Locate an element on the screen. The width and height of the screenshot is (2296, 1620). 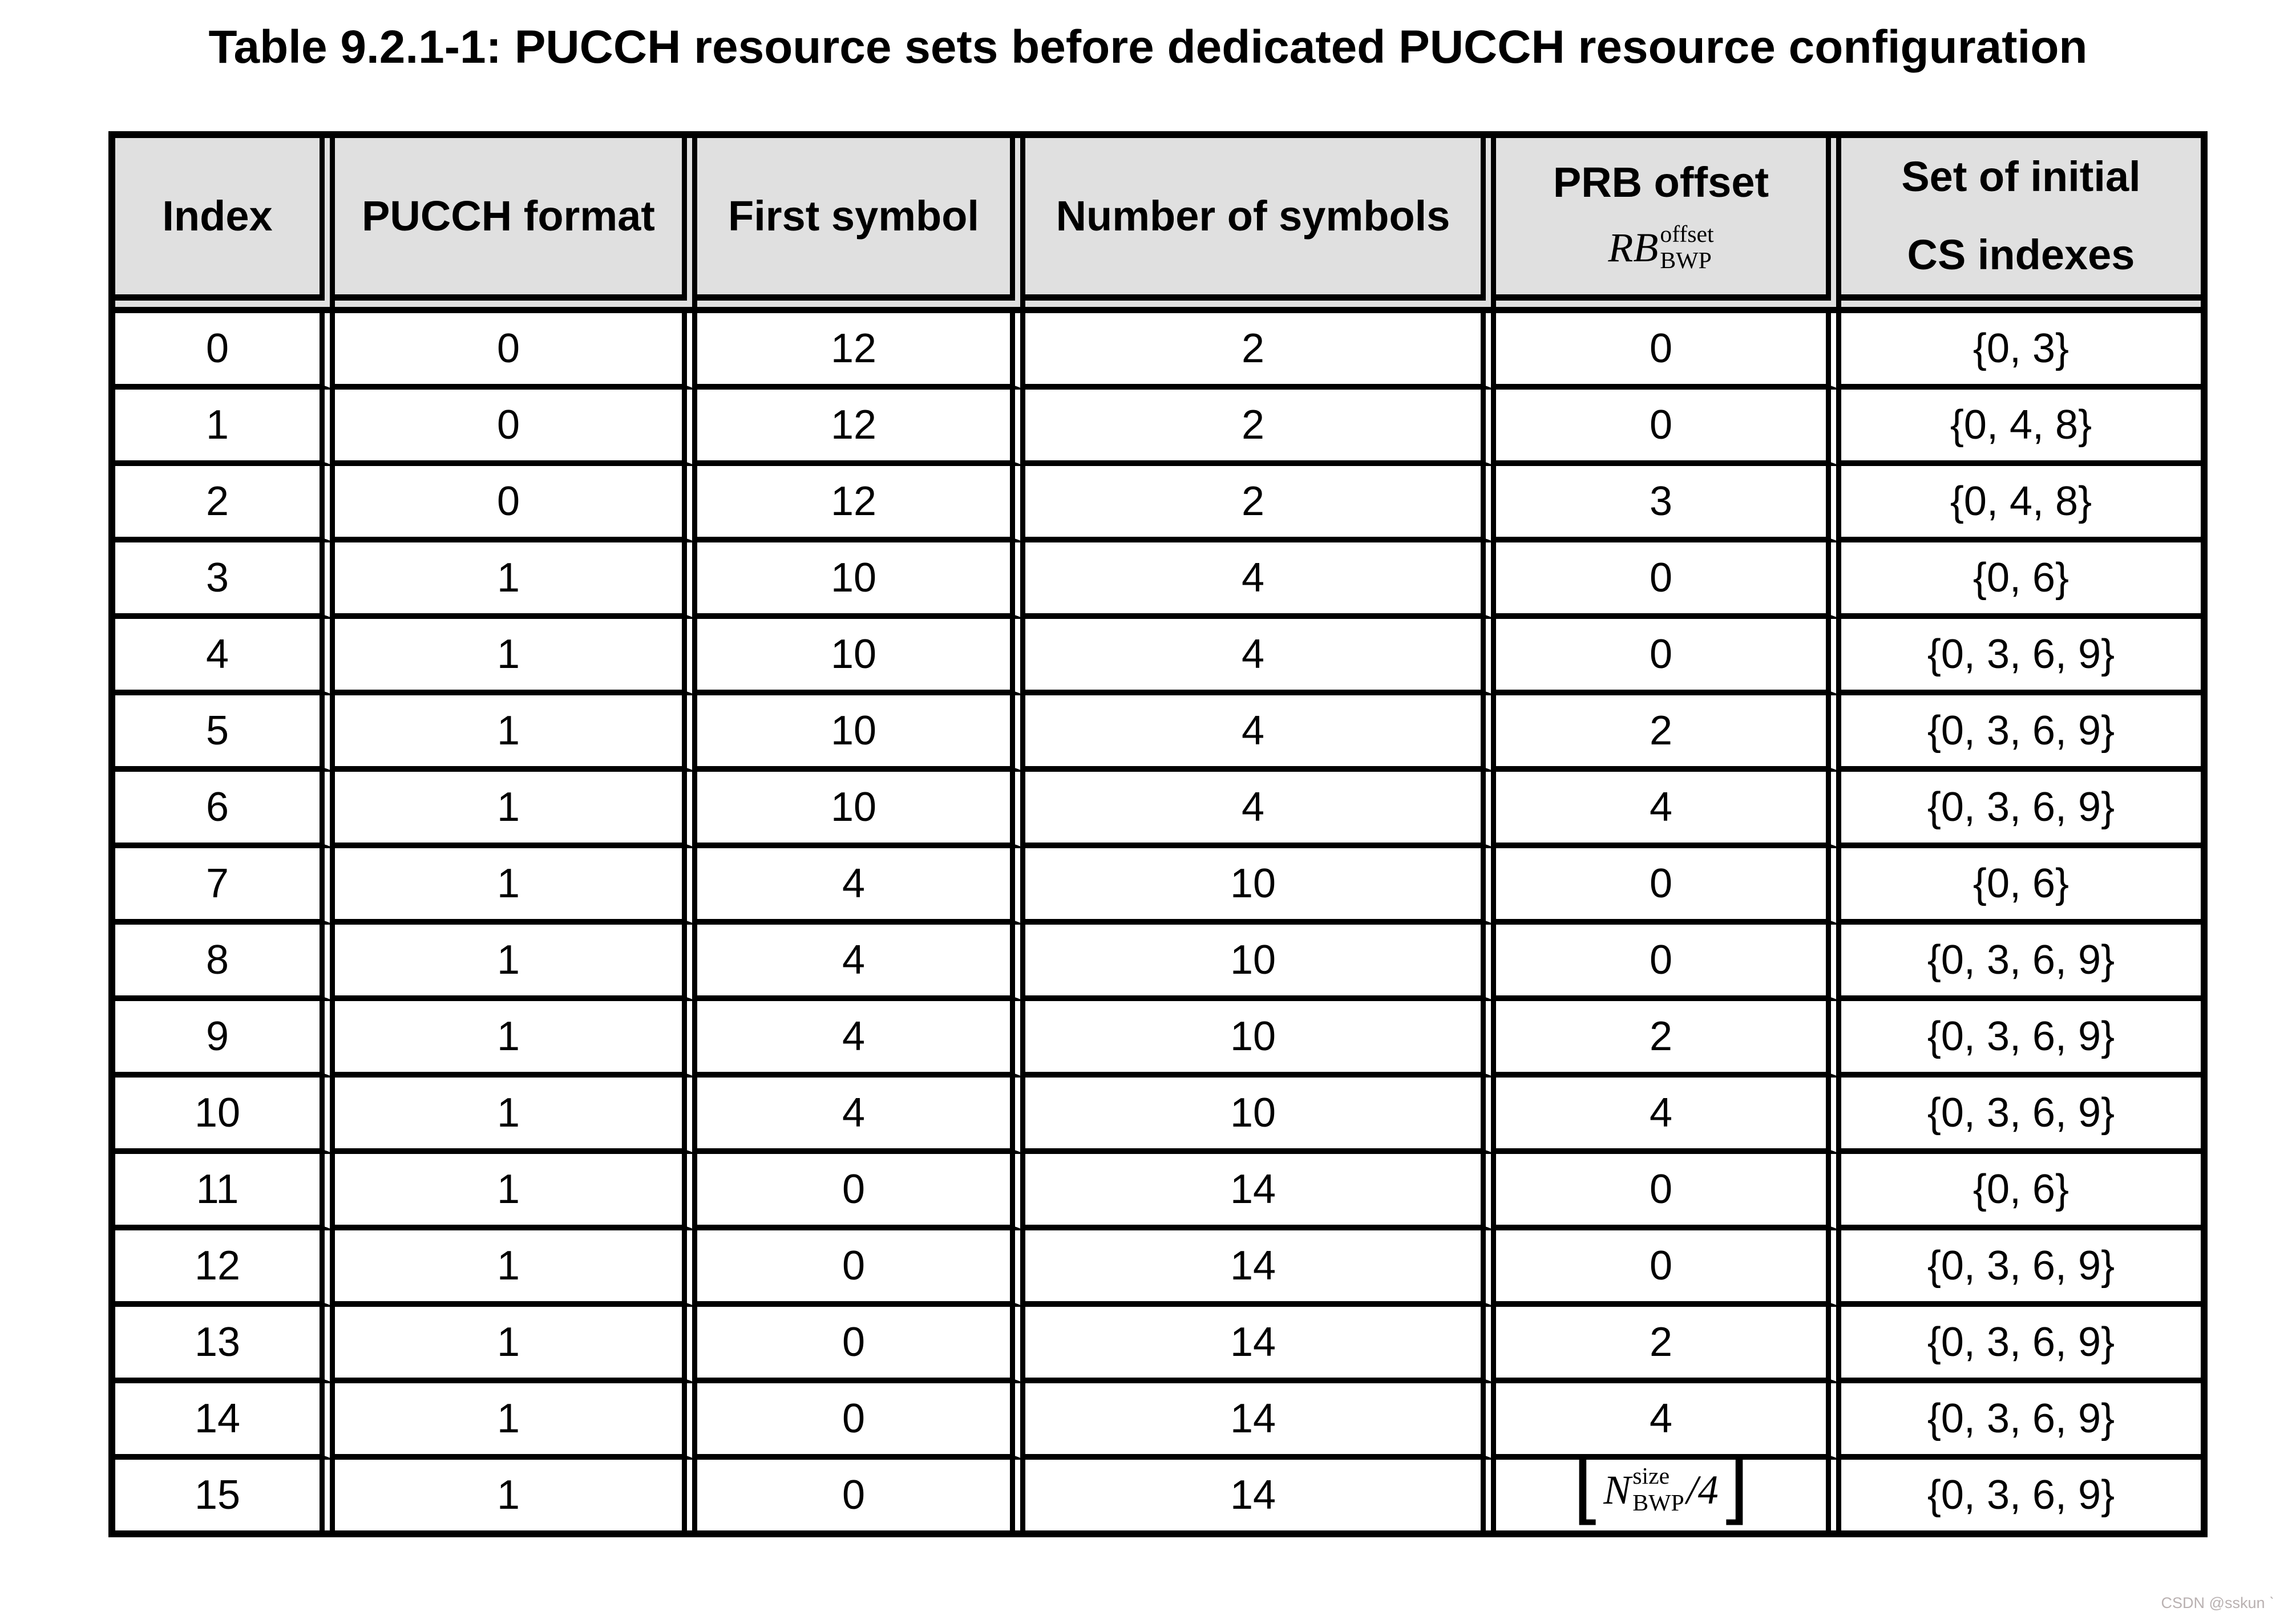
table-row: 1 0 12 2 0 {0, 4, 8} is located at coordinates (1158, 427).